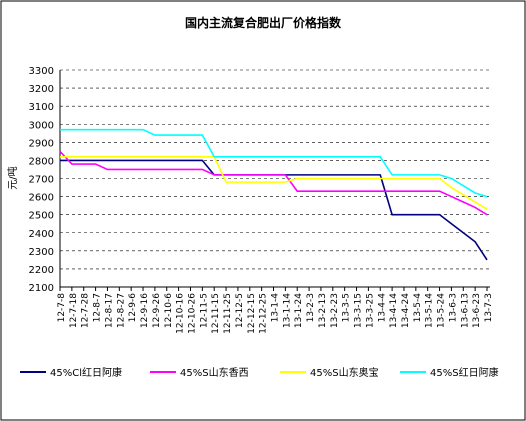  What do you see at coordinates (335, 310) in the screenshot?
I see `x-tick-label: 13-2-23` at bounding box center [335, 310].